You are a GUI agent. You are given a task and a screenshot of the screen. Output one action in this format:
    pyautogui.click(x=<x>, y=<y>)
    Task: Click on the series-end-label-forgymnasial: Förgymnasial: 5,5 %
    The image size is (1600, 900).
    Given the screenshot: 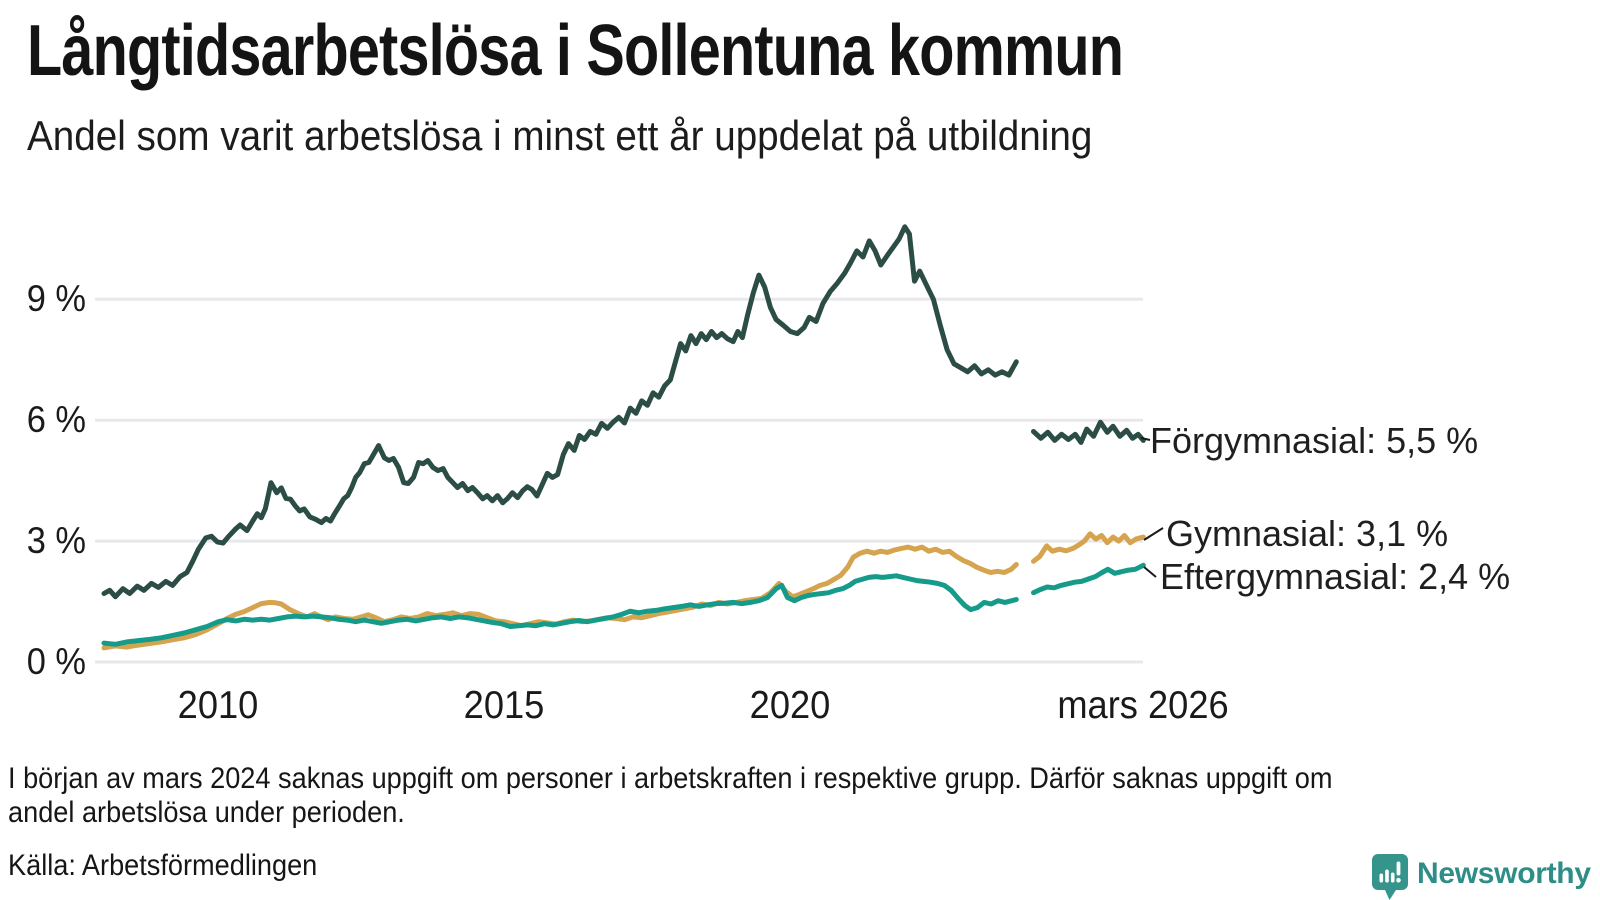 What is the action you would take?
    pyautogui.click(x=1314, y=440)
    